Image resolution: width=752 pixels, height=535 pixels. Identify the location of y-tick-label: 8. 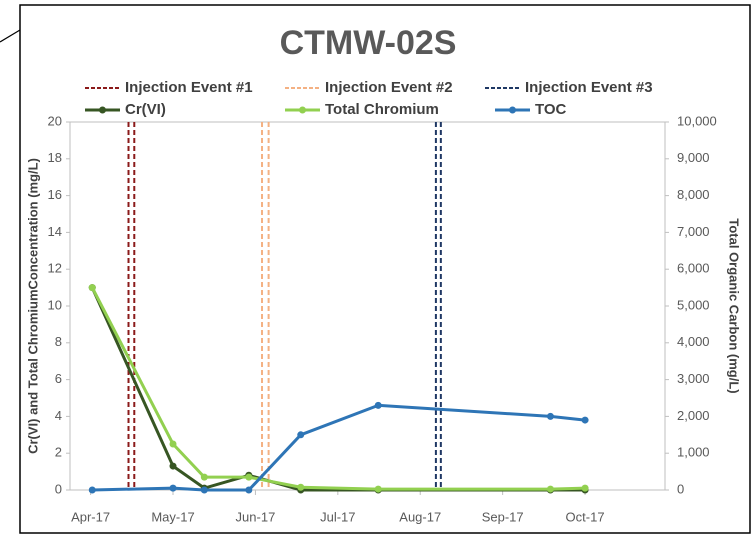
(58, 341).